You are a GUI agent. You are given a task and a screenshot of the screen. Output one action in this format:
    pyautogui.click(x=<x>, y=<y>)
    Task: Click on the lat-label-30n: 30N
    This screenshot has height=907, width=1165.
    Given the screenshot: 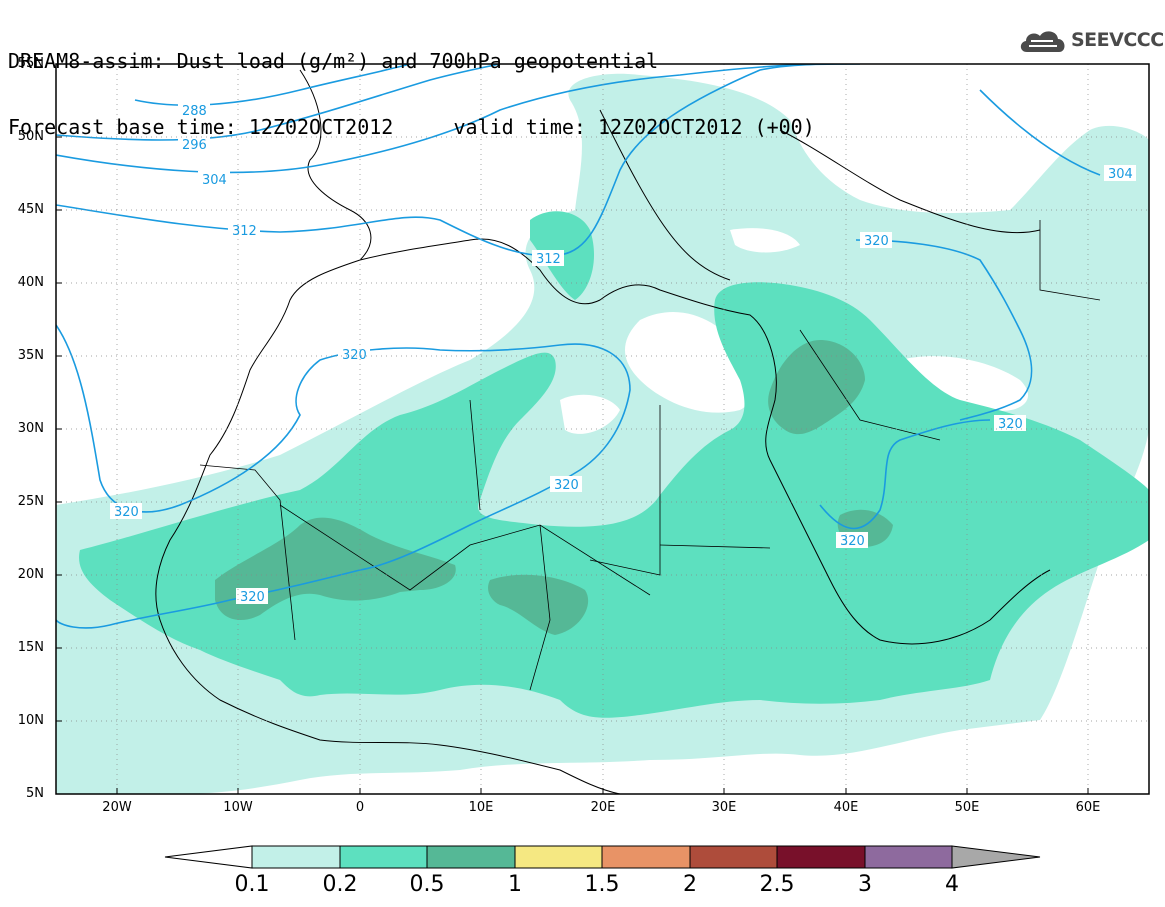 What is the action you would take?
    pyautogui.click(x=30, y=428)
    